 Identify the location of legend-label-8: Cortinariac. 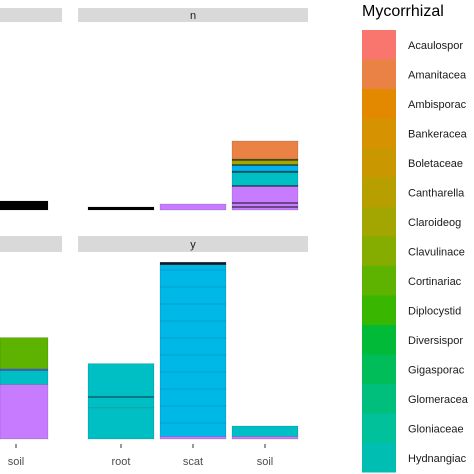
(435, 282).